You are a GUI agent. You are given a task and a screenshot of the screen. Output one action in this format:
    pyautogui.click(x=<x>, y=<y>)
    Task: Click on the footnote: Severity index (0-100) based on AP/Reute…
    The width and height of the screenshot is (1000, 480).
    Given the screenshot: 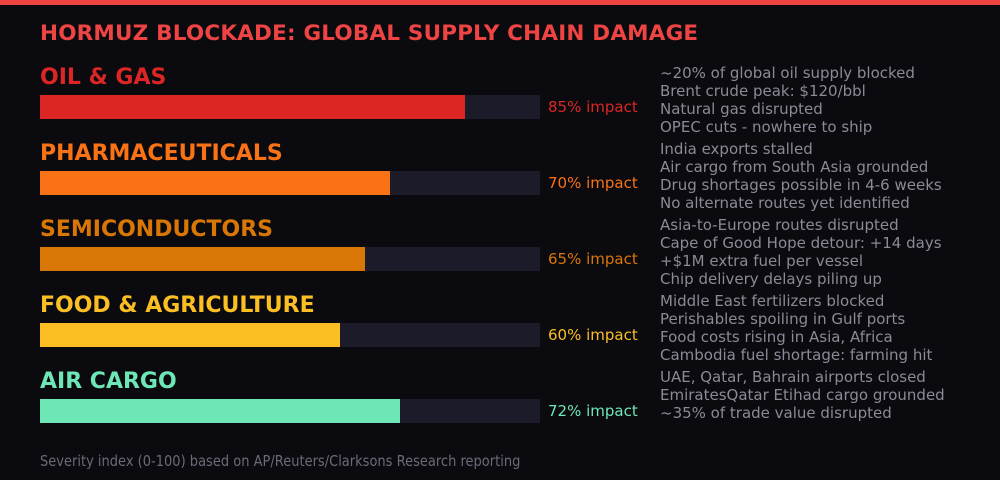 What is the action you would take?
    pyautogui.click(x=280, y=461)
    